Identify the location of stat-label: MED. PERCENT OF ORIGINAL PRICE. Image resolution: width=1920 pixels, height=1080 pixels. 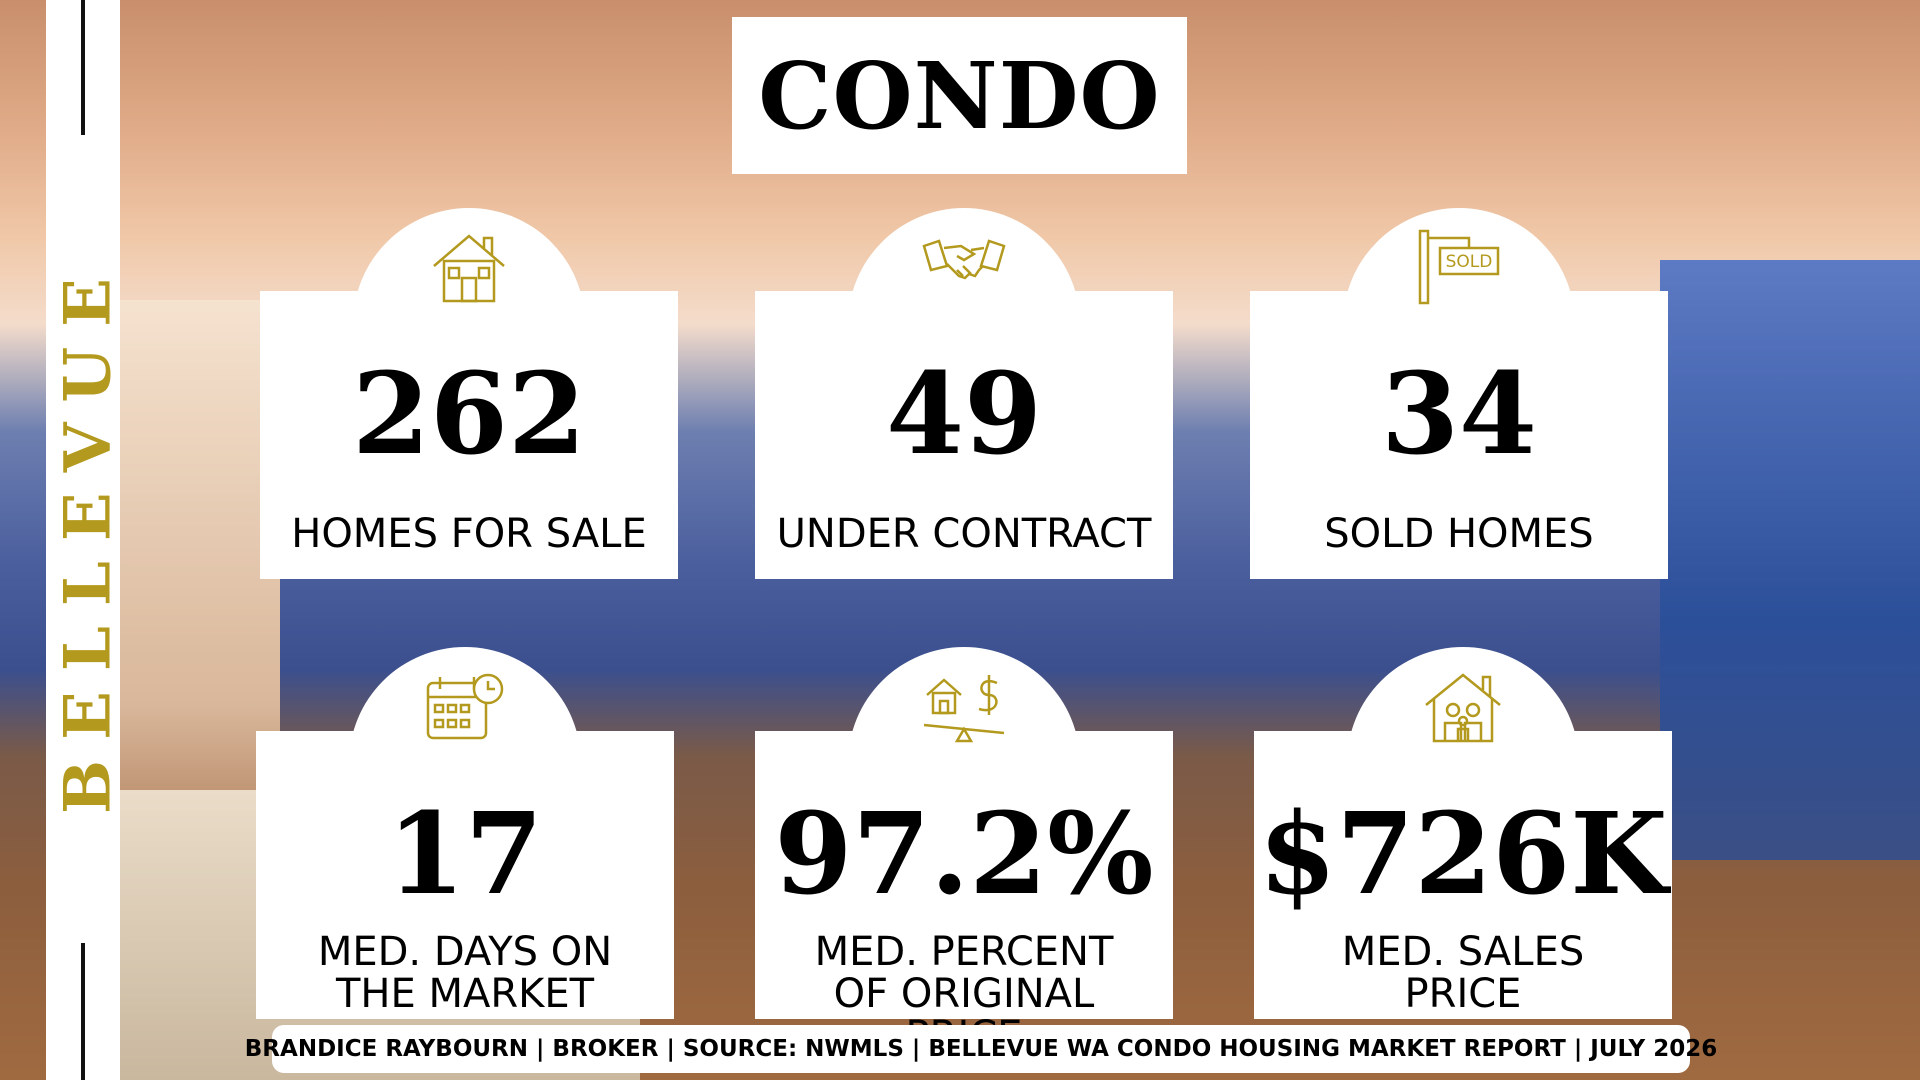
(964, 993).